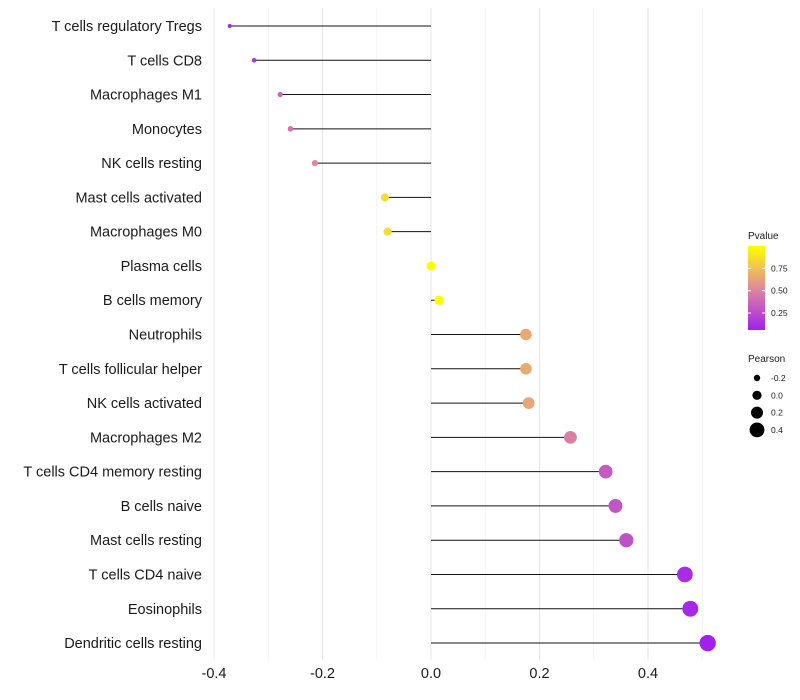 The width and height of the screenshot is (800, 700). Describe the element at coordinates (766, 359) in the screenshot. I see `pearson-legend-title: Pearson` at that location.